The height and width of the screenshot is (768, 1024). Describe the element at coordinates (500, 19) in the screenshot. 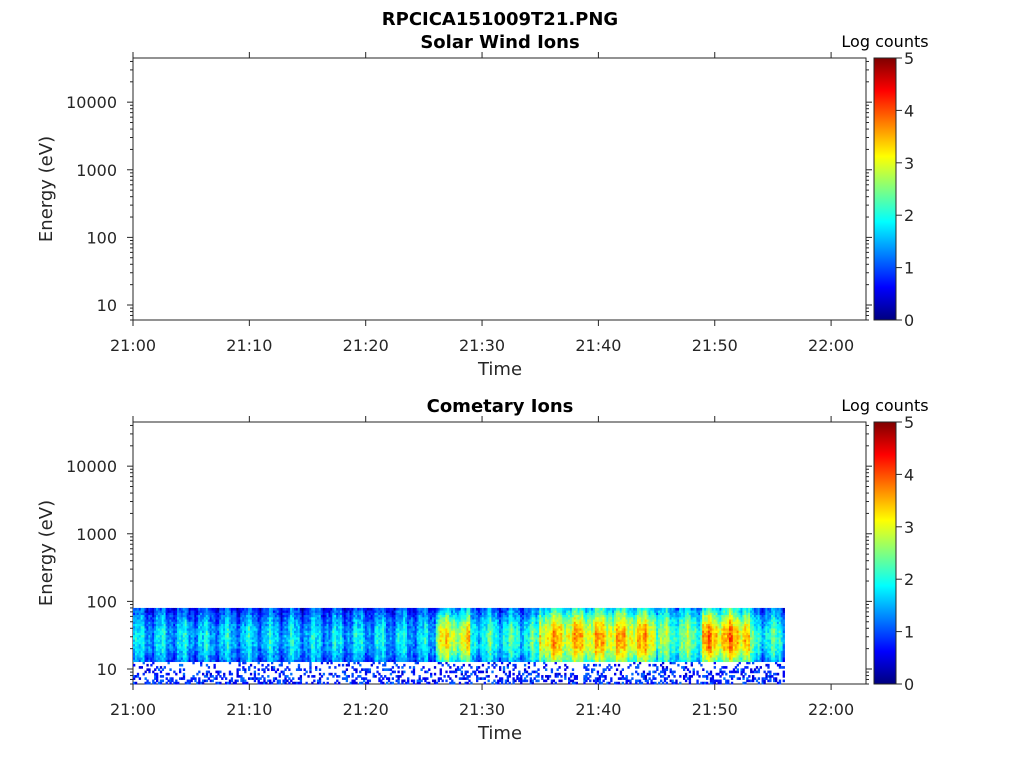

I see `figure-title: RPCICA151009T21.PNG` at that location.